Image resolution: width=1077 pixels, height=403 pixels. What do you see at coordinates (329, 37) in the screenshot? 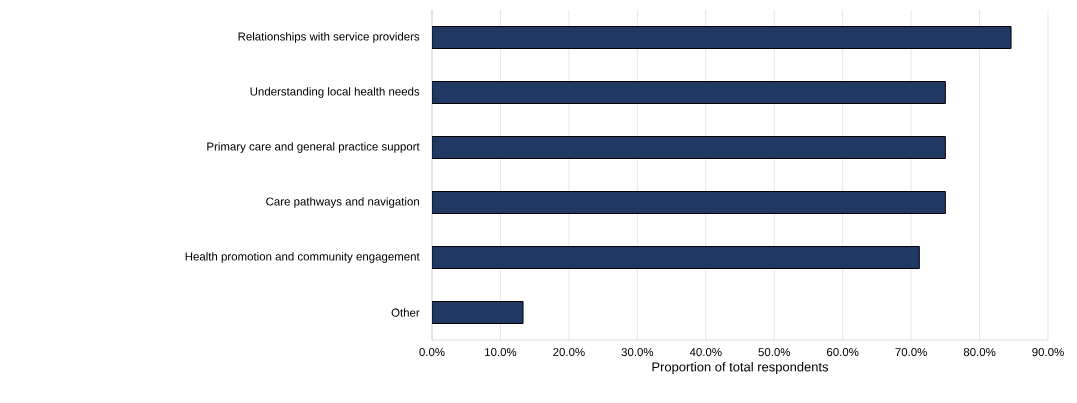
I see `y-tick-label: Relationships with service providers` at bounding box center [329, 37].